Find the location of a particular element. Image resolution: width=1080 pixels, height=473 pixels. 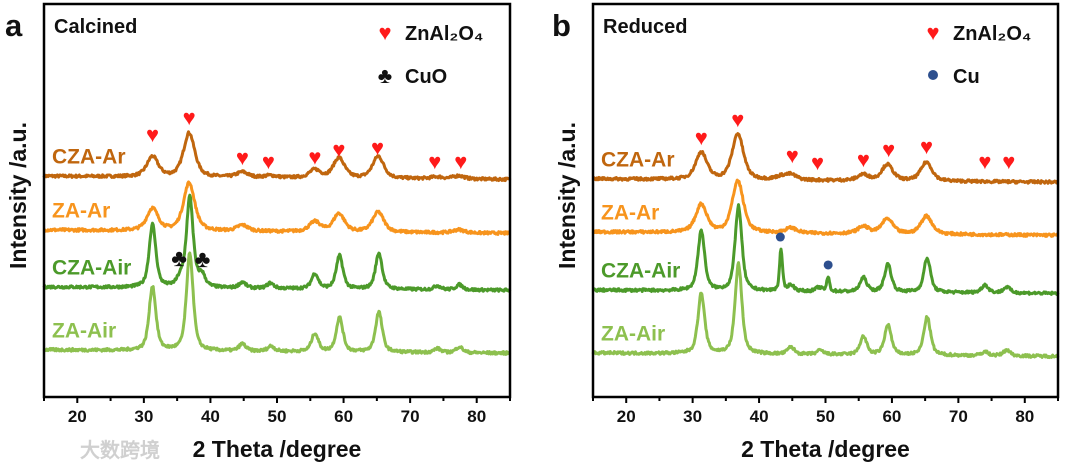

legend-club-icon: ♣ is located at coordinates (385, 75).